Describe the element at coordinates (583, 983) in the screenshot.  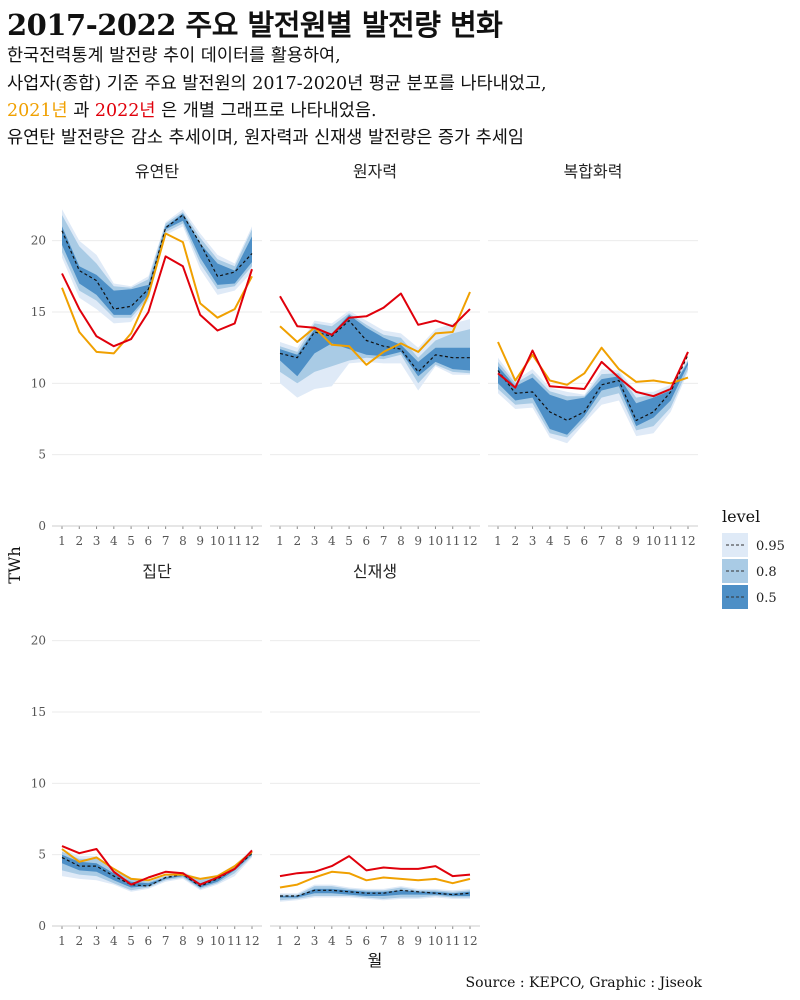
I see `source-caption: Source : KEPCO, Graphic : Jiseok` at that location.